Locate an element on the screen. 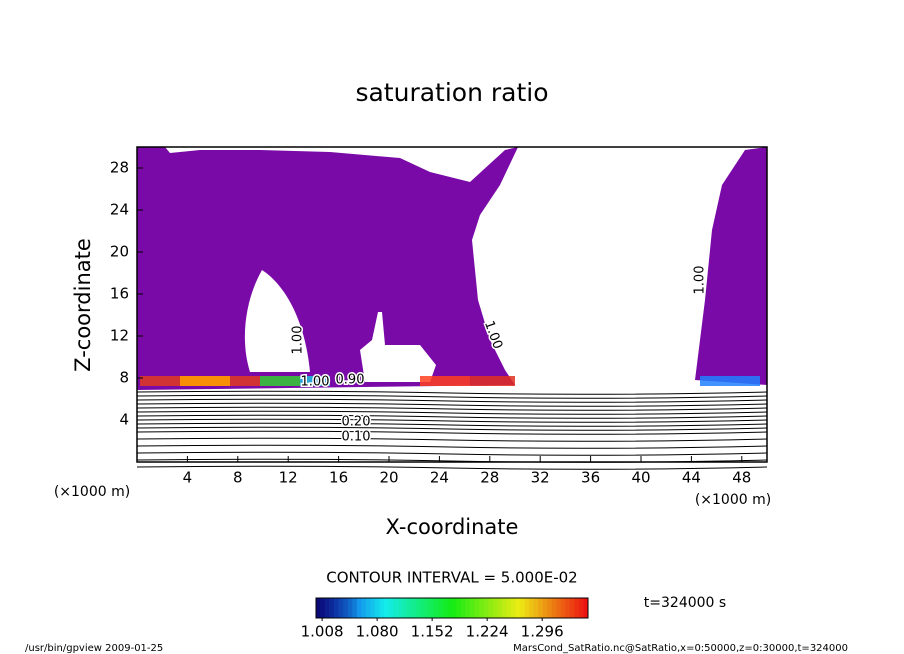  y-tick-label: 28 is located at coordinates (119, 168).